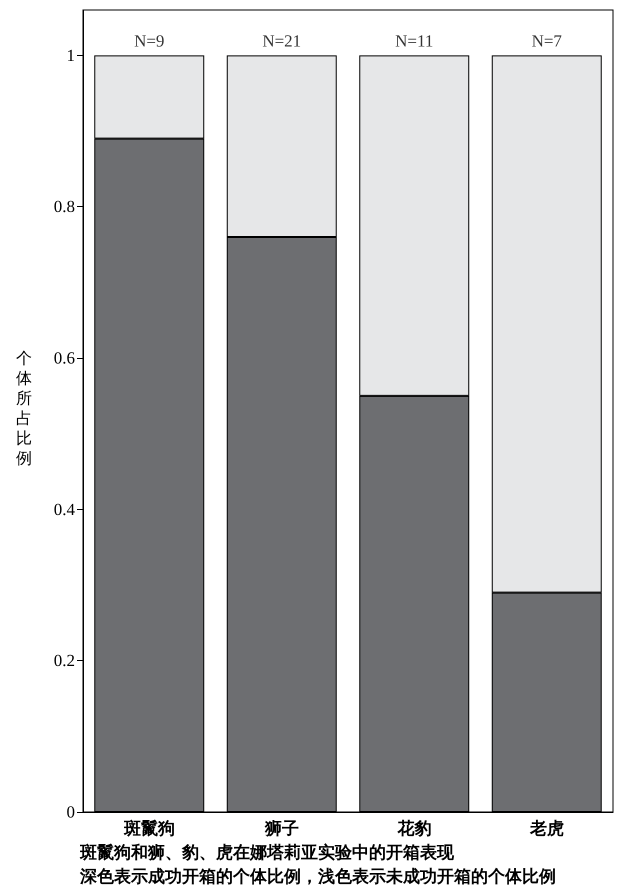 The image size is (633, 896). What do you see at coordinates (317, 876) in the screenshot?
I see `text: 深色表示成功开箱的个体比例，浅色表示未成功开箱的个体比例` at bounding box center [317, 876].